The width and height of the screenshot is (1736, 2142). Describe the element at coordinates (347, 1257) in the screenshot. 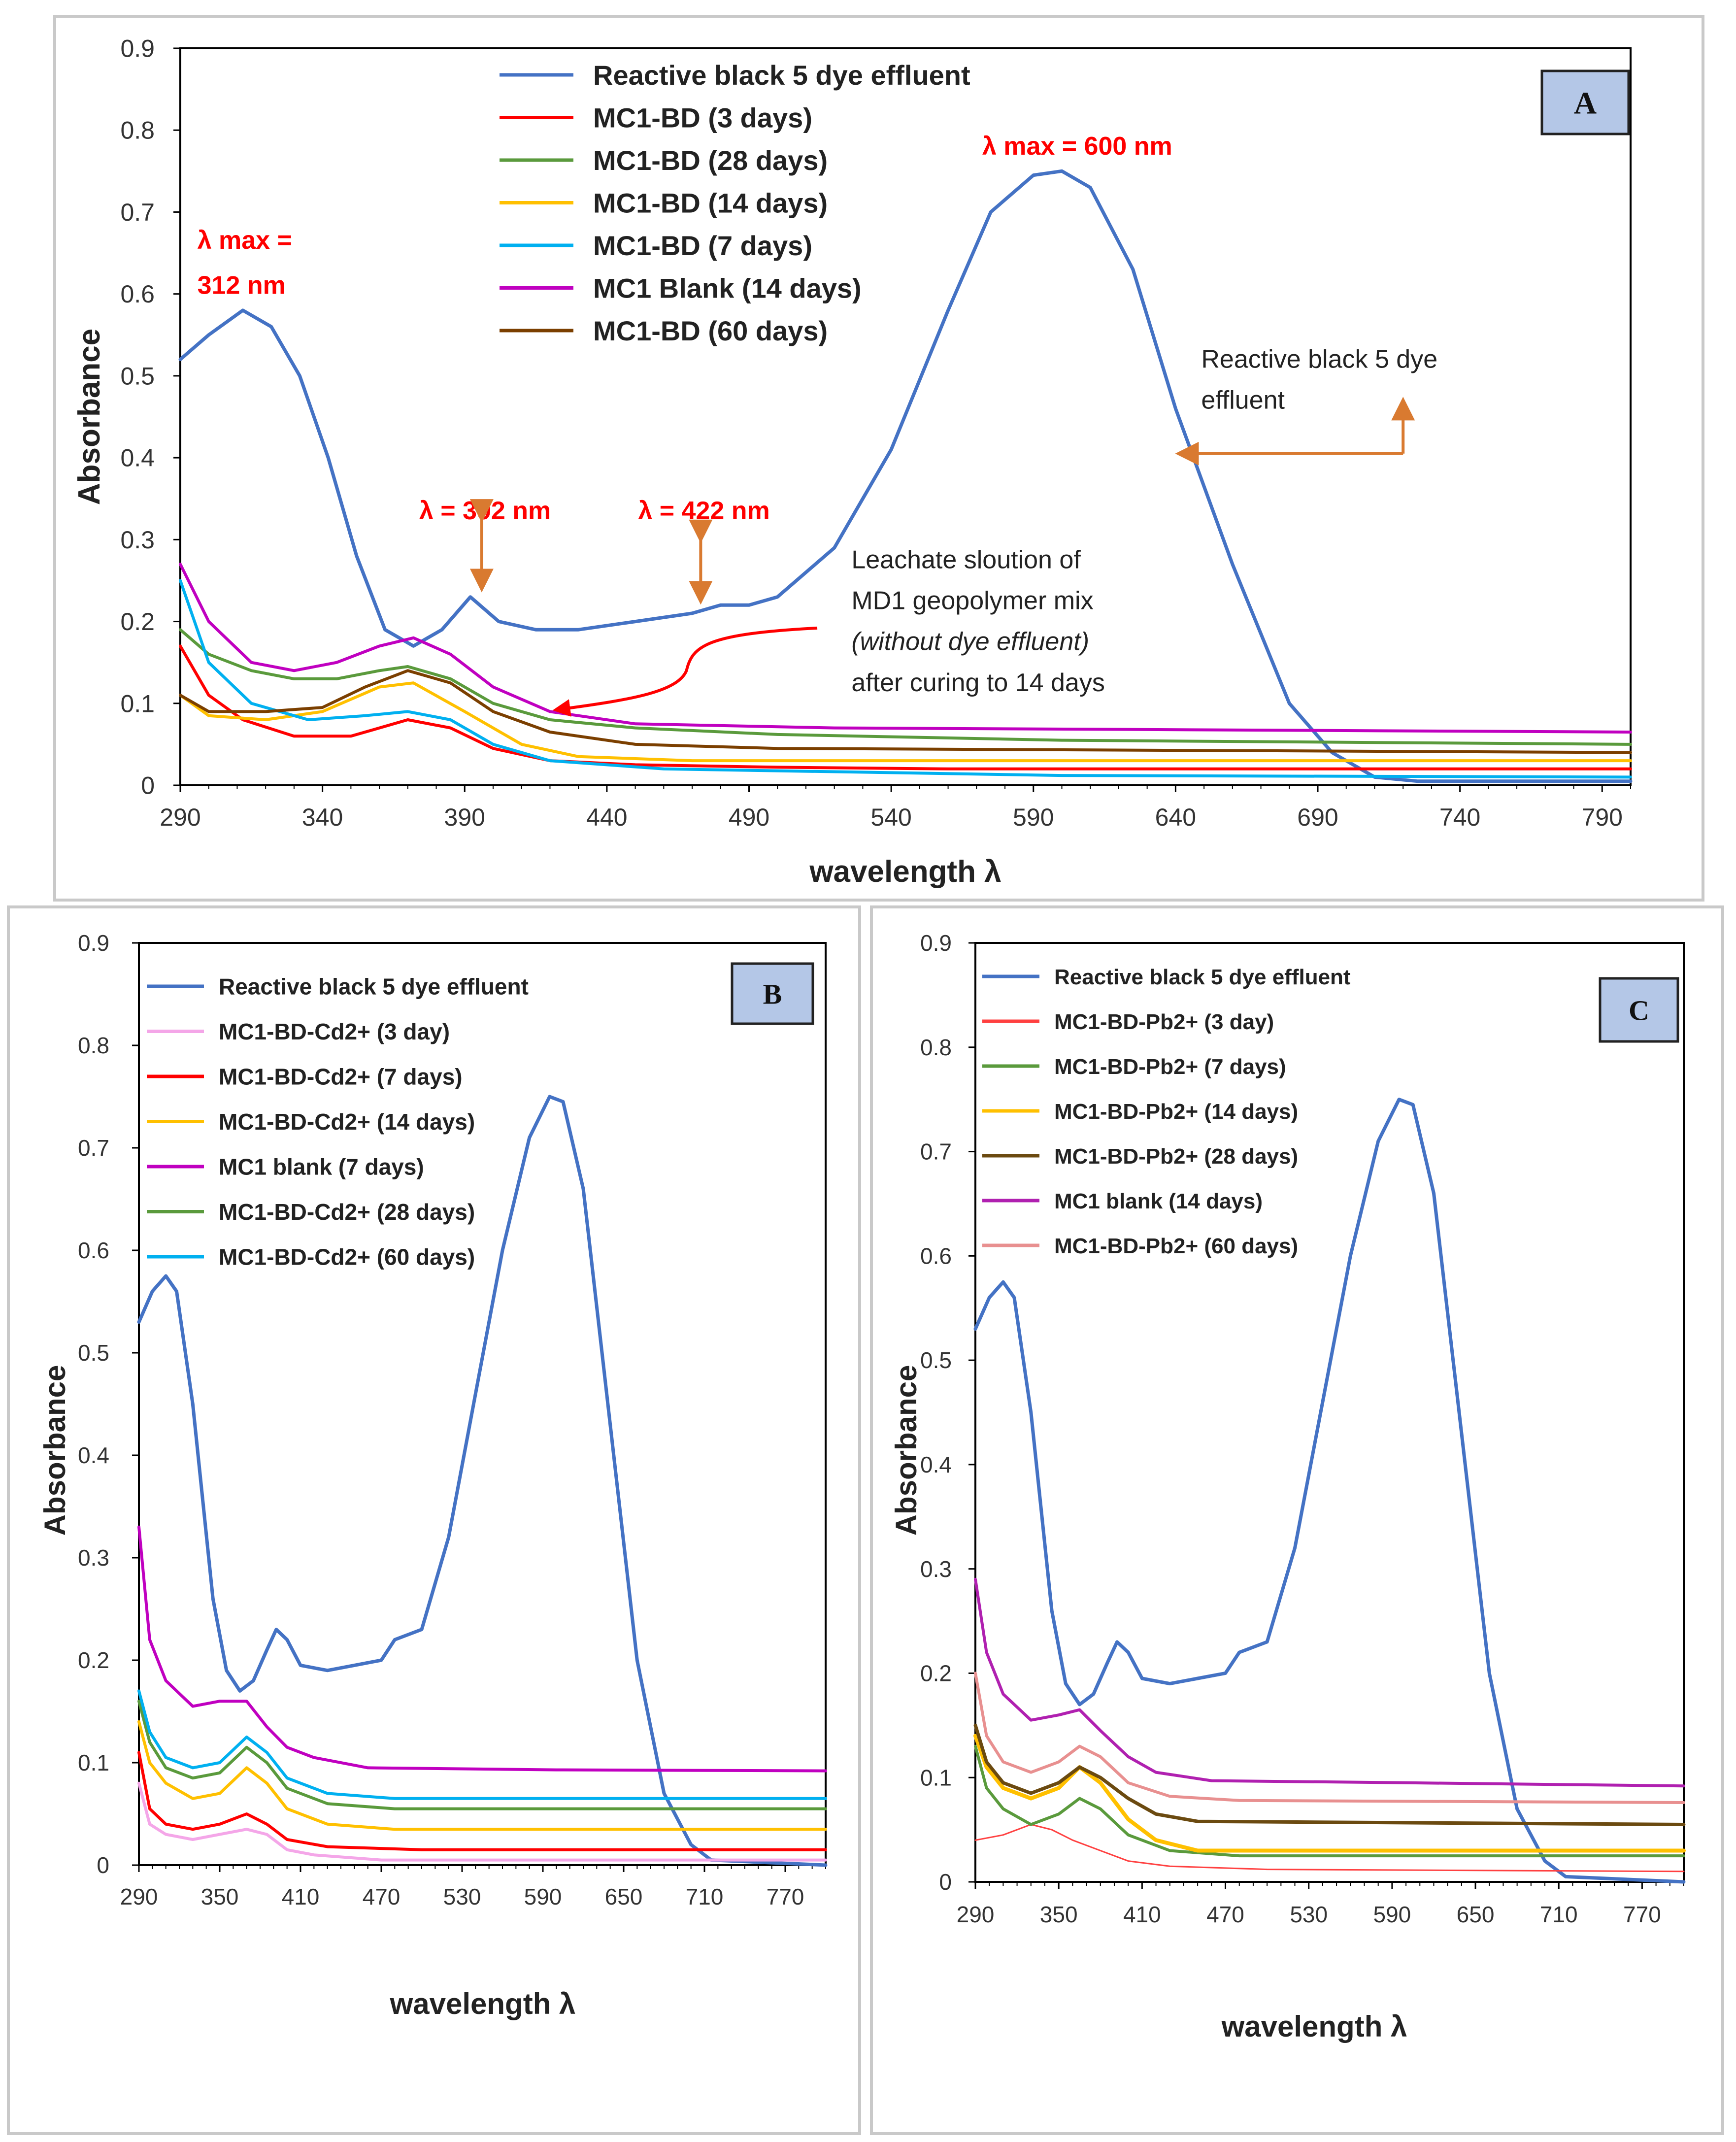

I see `legend-entry: MC1-BD-Cd2+ (60 days)` at that location.